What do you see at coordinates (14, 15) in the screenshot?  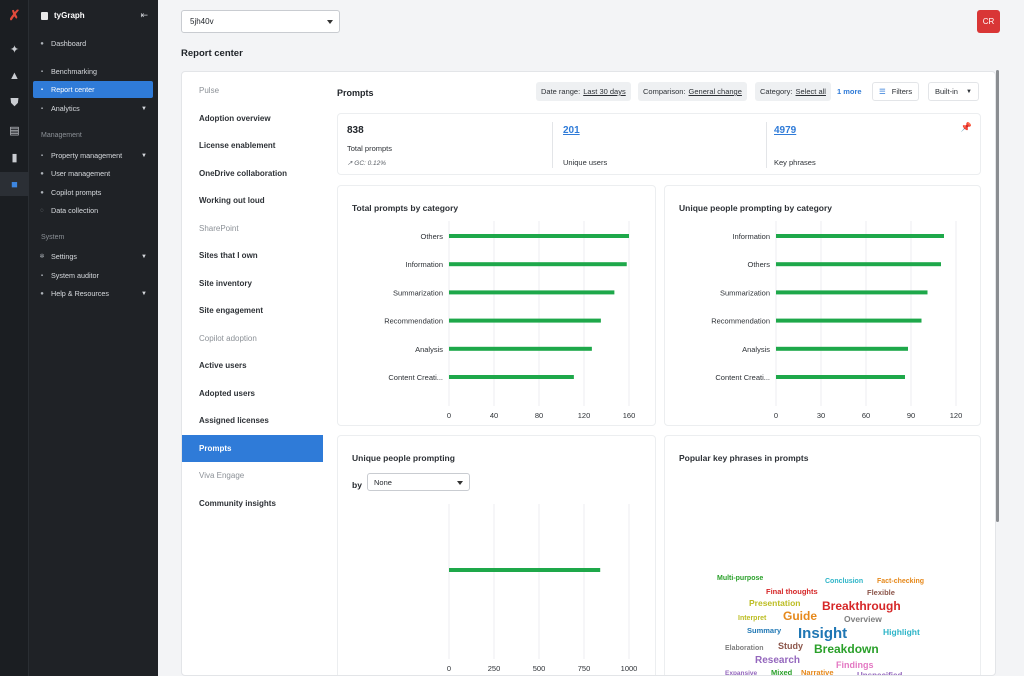 I see `brand-logo-icon: ✗` at bounding box center [14, 15].